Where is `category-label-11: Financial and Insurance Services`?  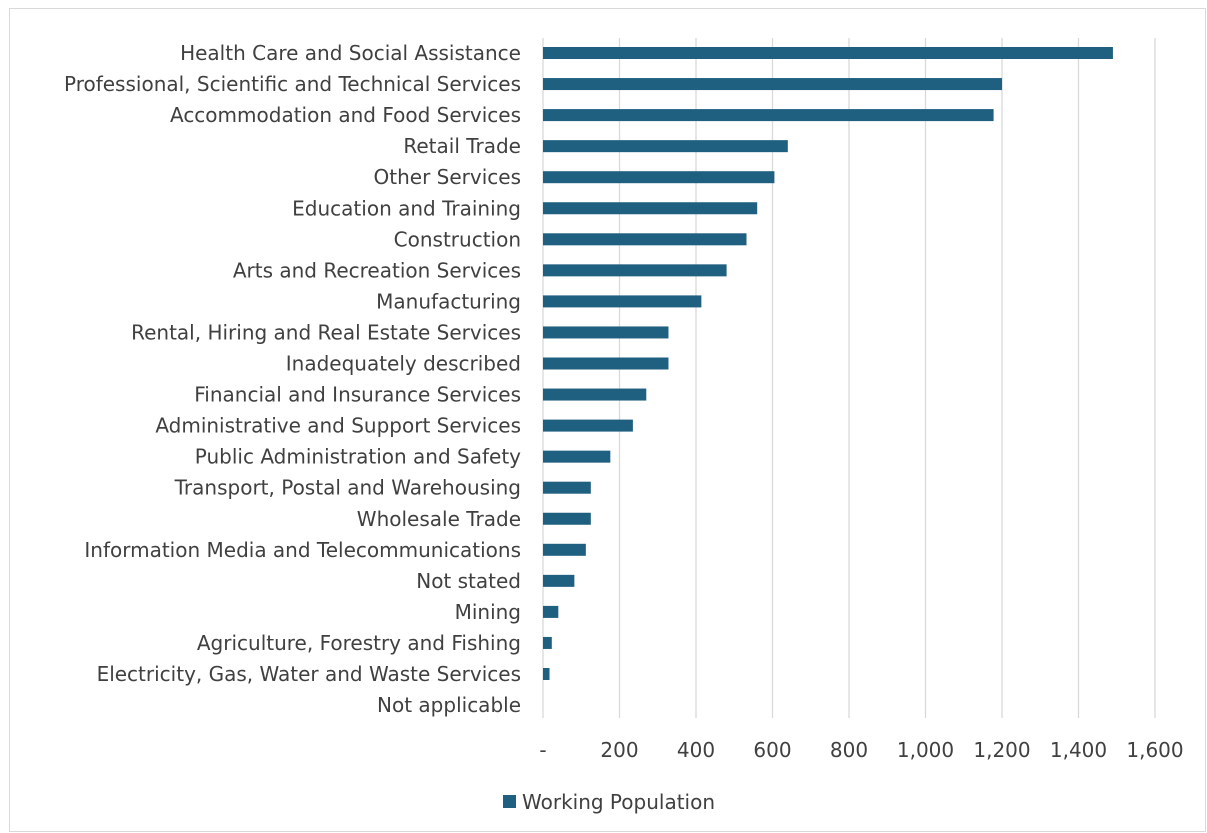 category-label-11: Financial and Insurance Services is located at coordinates (357, 395).